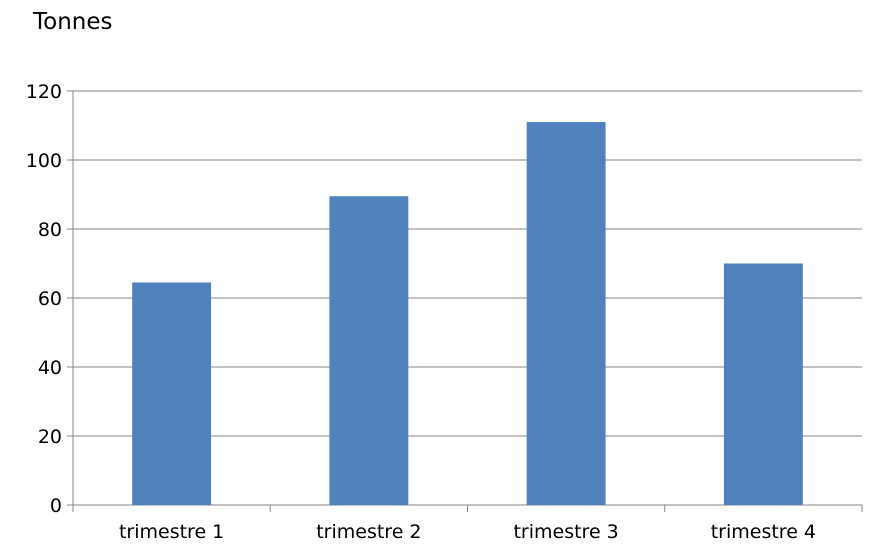 The image size is (870, 551). I want to click on y-tick-label: 0, so click(56, 506).